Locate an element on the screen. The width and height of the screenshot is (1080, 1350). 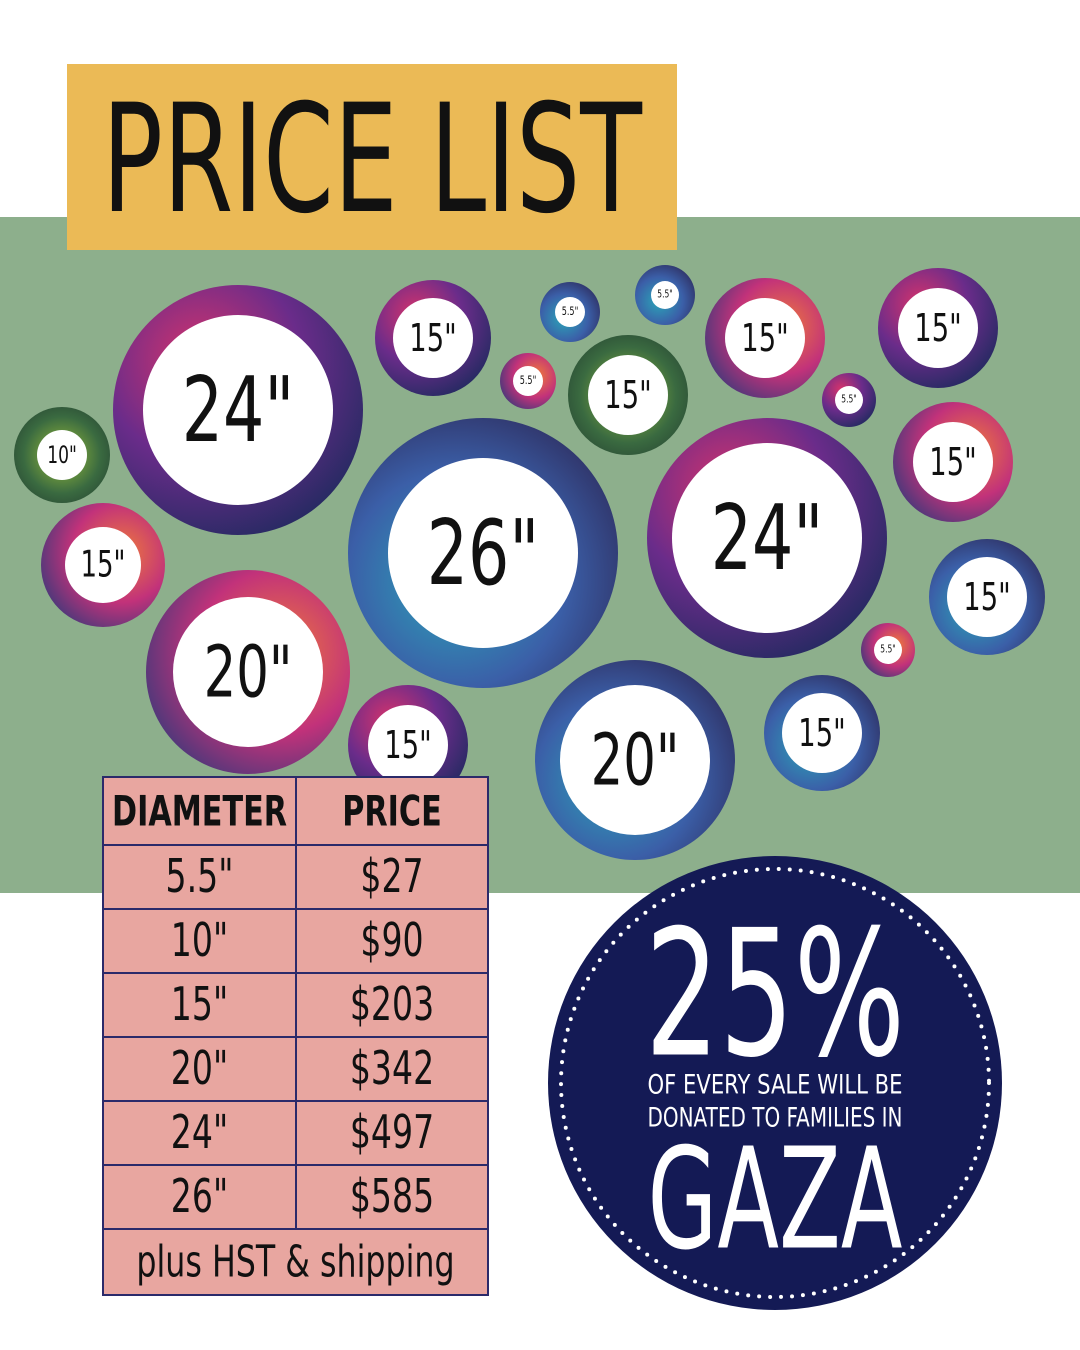
table-cell: 24" is located at coordinates (199, 1133).